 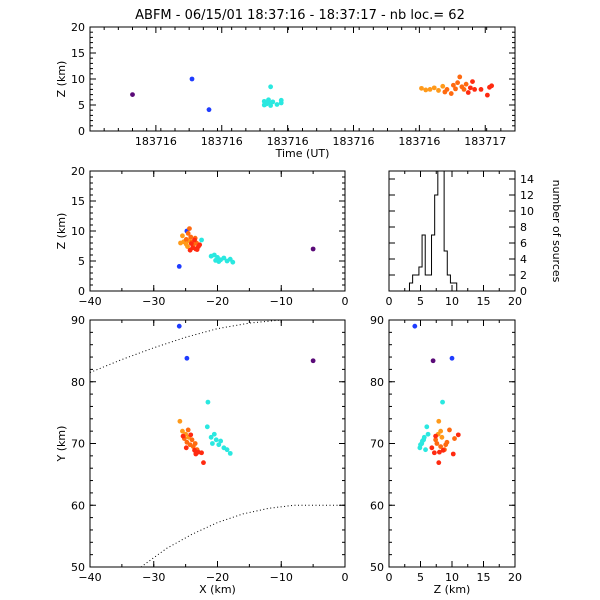 I want to click on y-vs-x-xlabel: X (km), so click(x=217, y=589).